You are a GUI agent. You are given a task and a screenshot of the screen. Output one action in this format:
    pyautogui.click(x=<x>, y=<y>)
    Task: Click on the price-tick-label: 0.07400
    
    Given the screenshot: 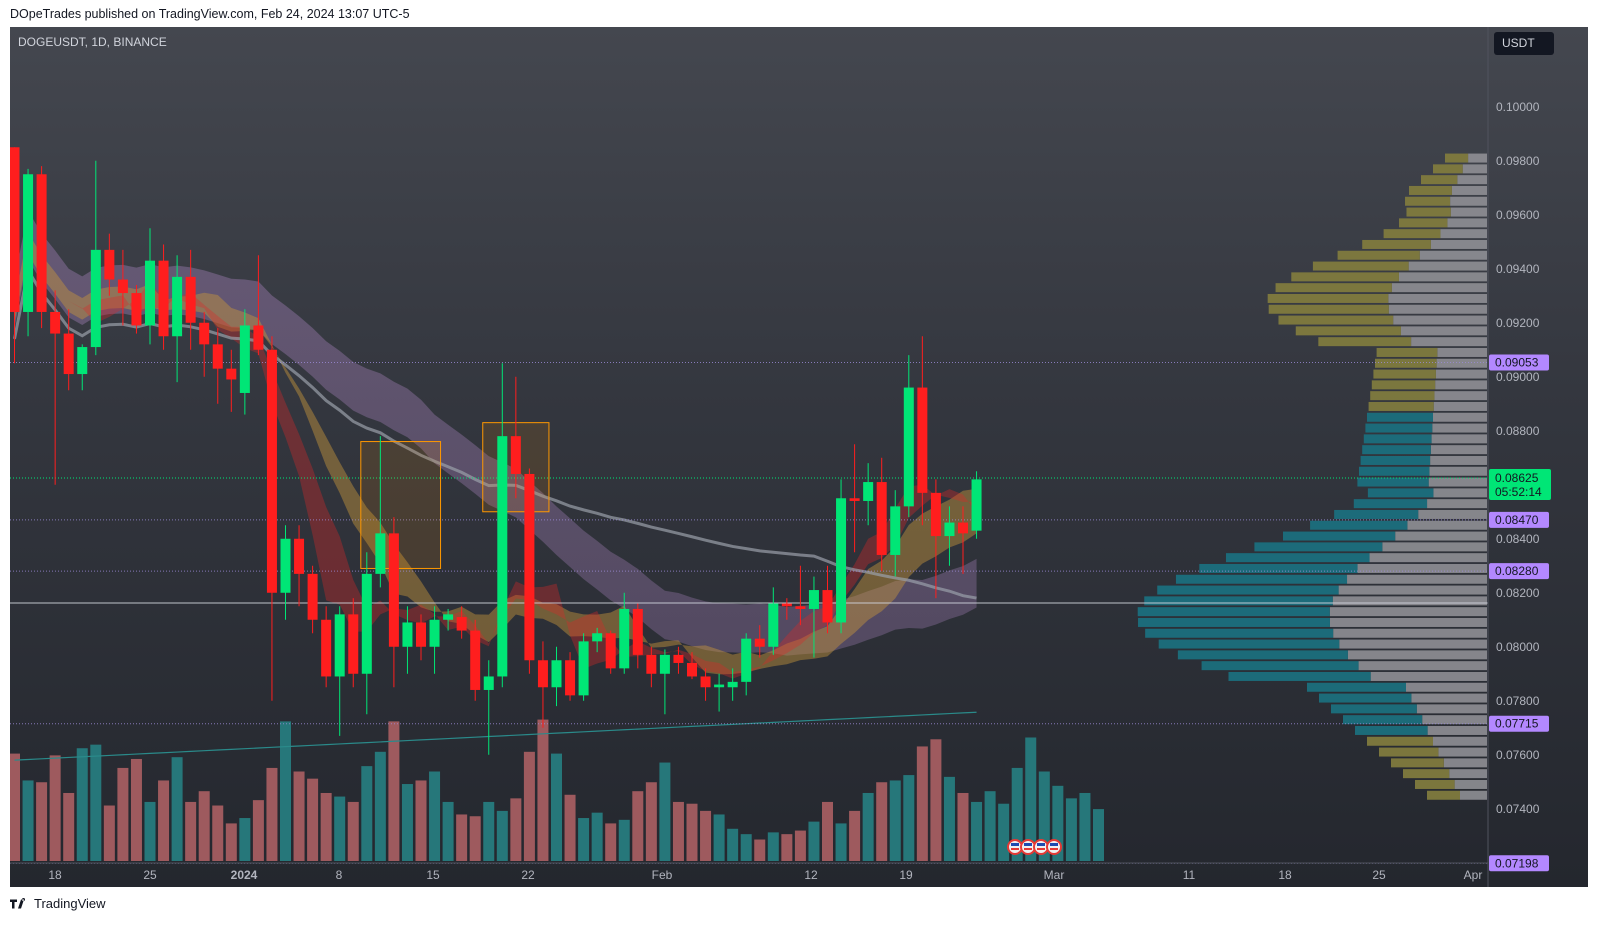 What is the action you would take?
    pyautogui.click(x=1518, y=809)
    